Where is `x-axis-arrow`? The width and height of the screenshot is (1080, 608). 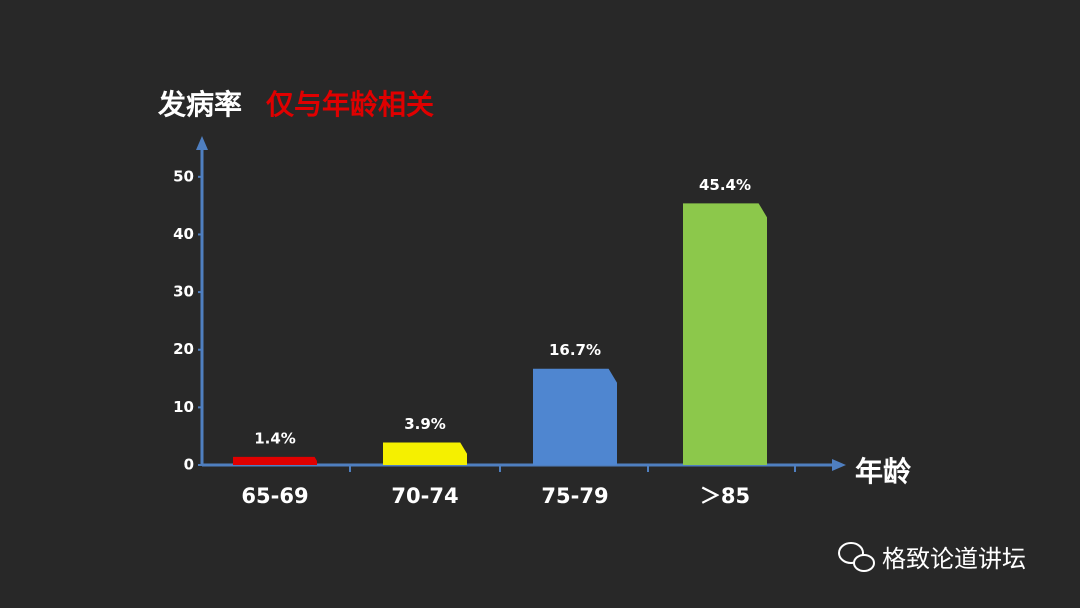
x-axis-arrow is located at coordinates (839, 465).